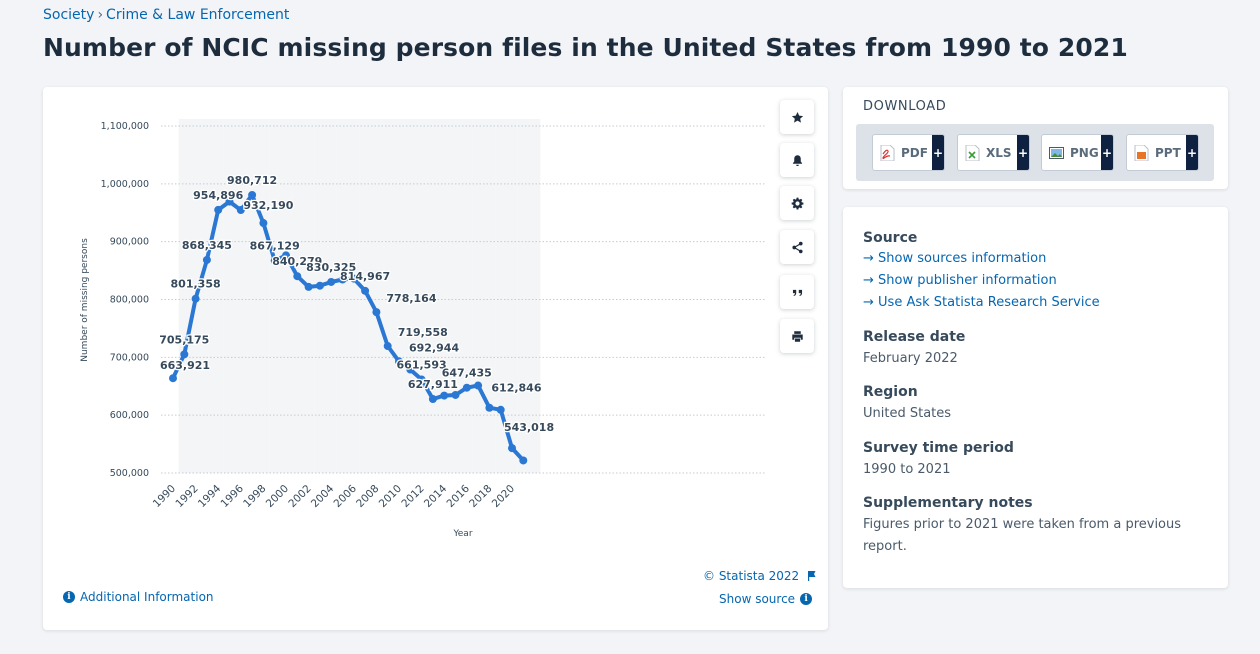 This screenshot has width=1260, height=654. I want to click on print-button, so click(797, 336).